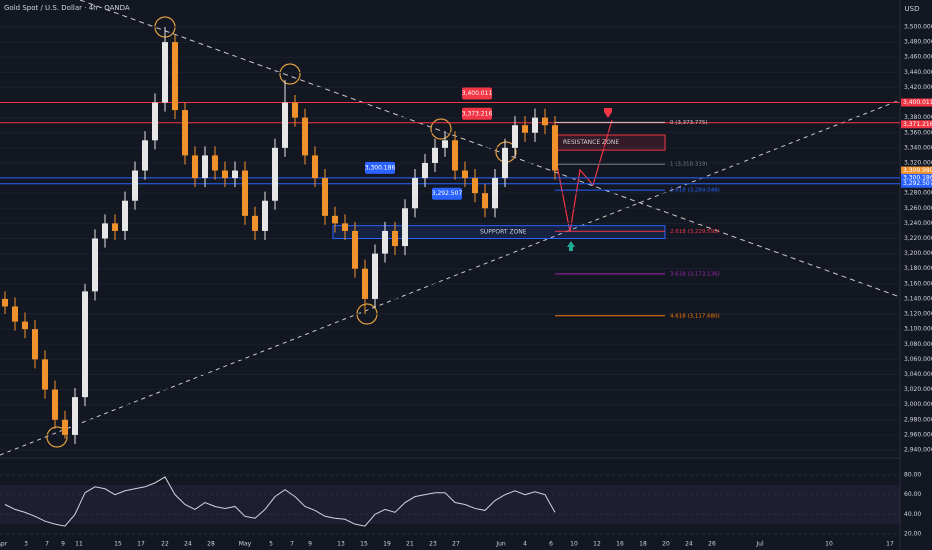  What do you see at coordinates (26, 544) in the screenshot?
I see `x-tick-label: 3` at bounding box center [26, 544].